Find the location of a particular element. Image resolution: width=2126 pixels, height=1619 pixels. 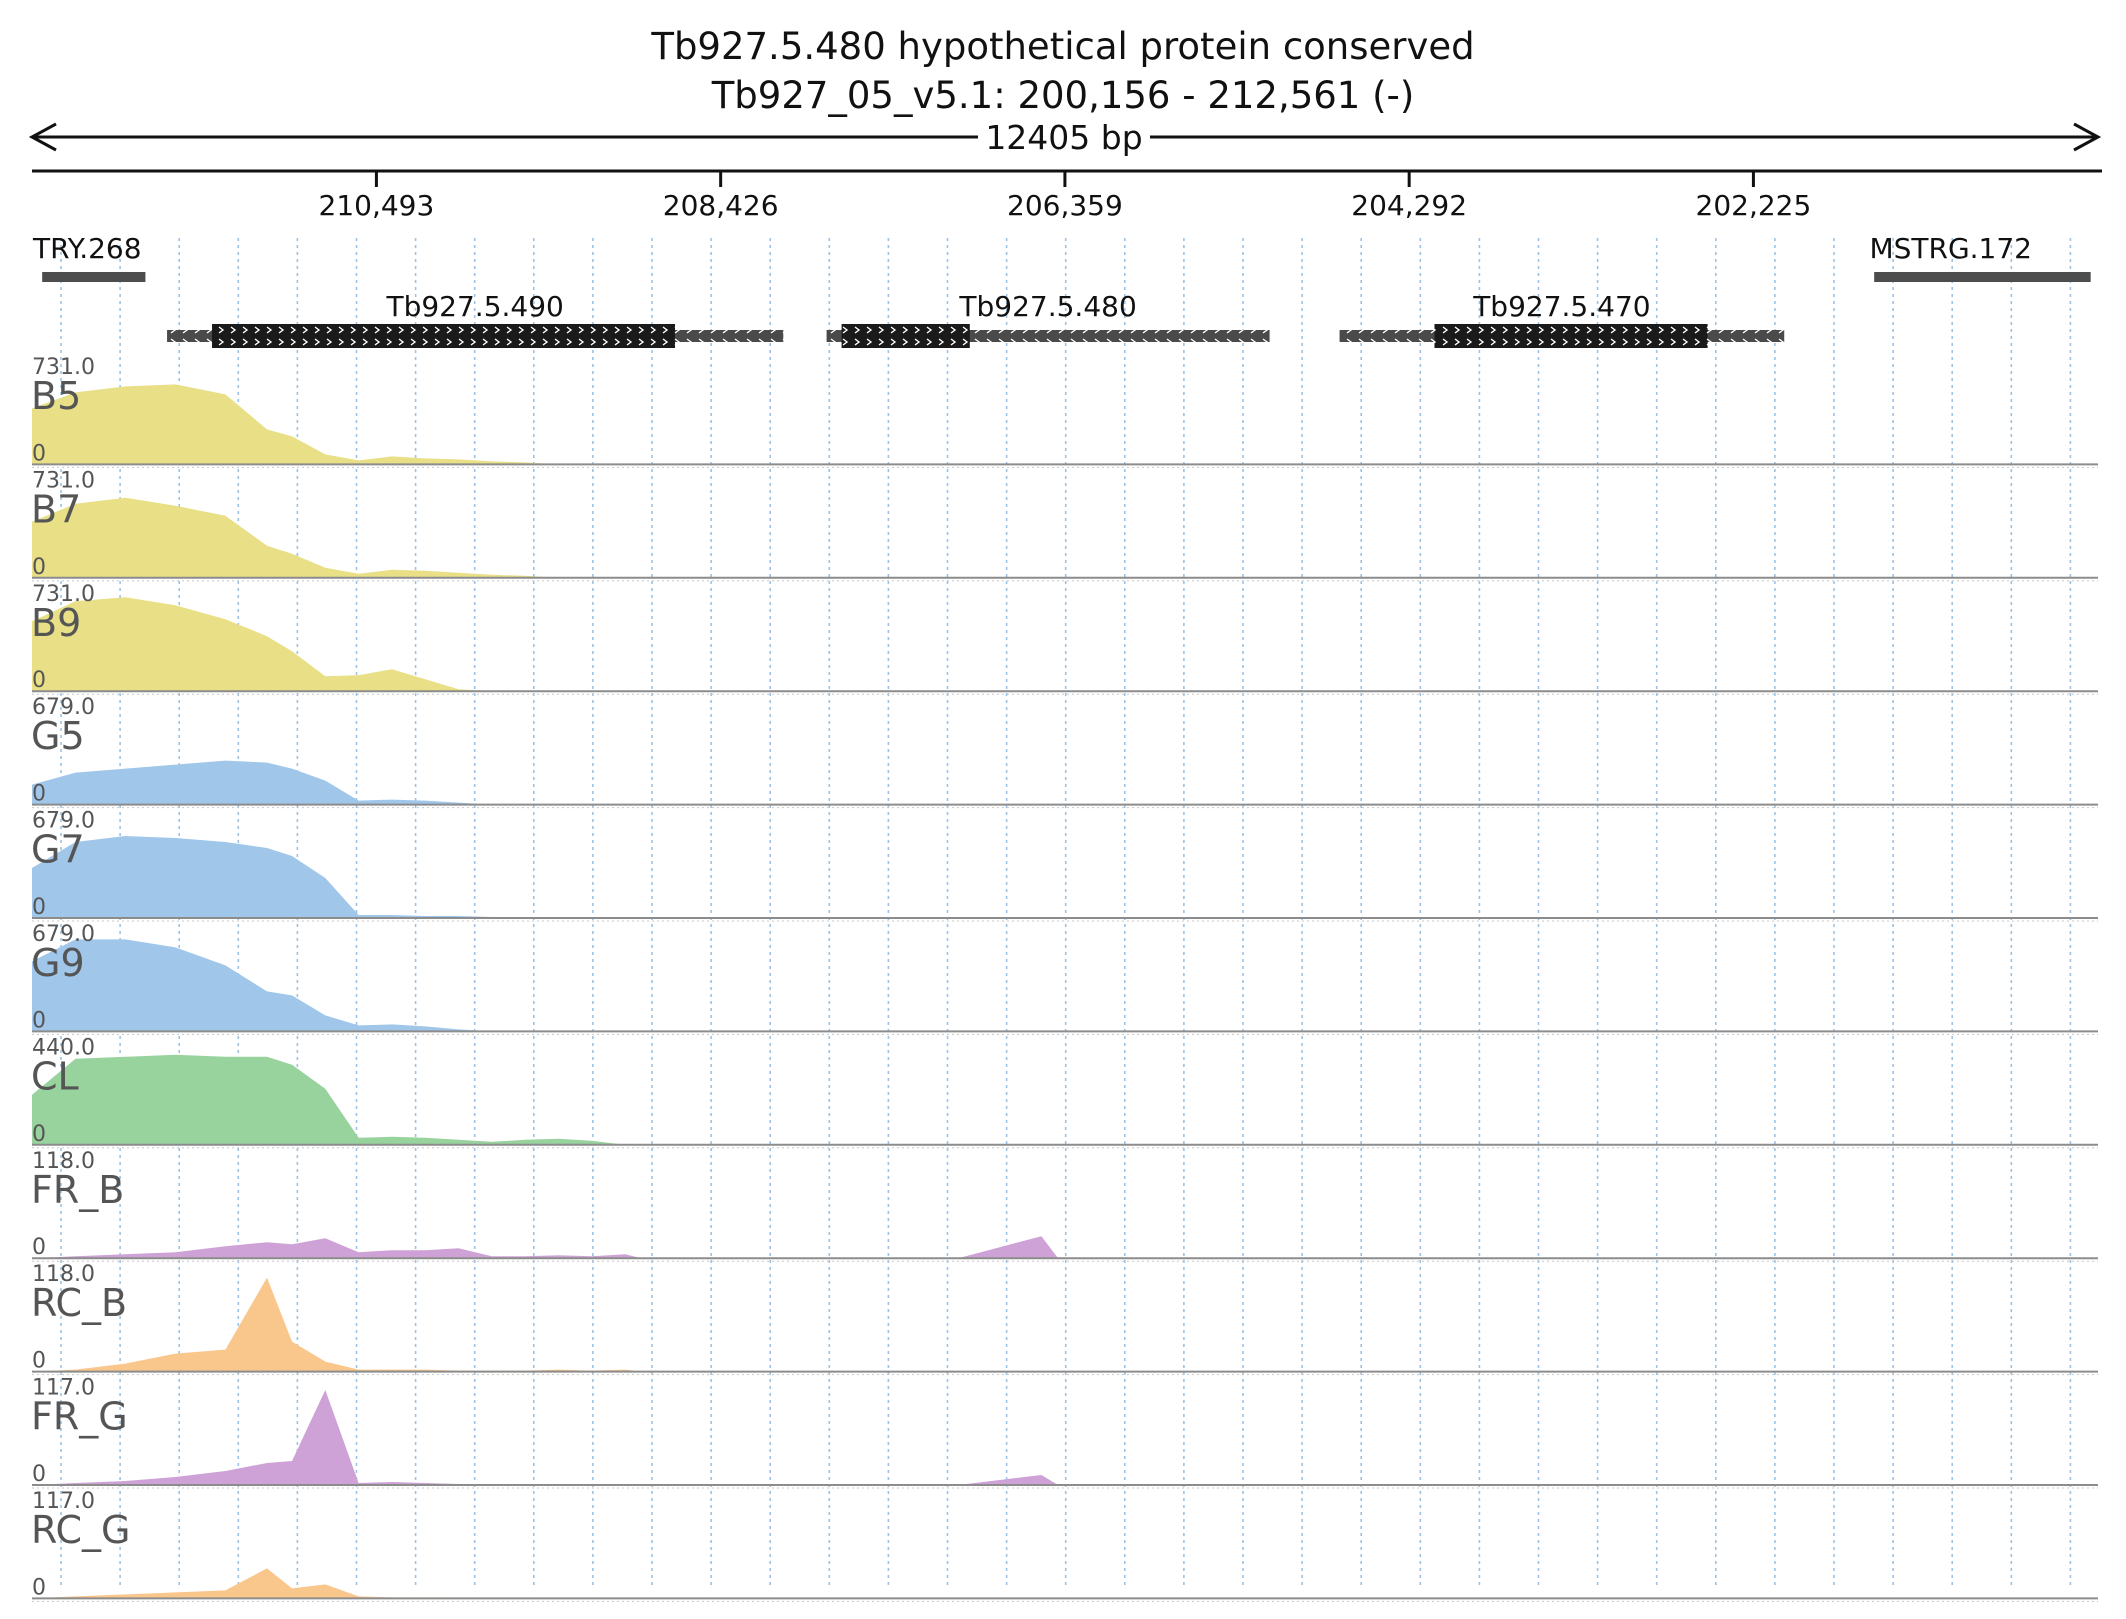

track-name-label: G9 is located at coordinates (58, 963).